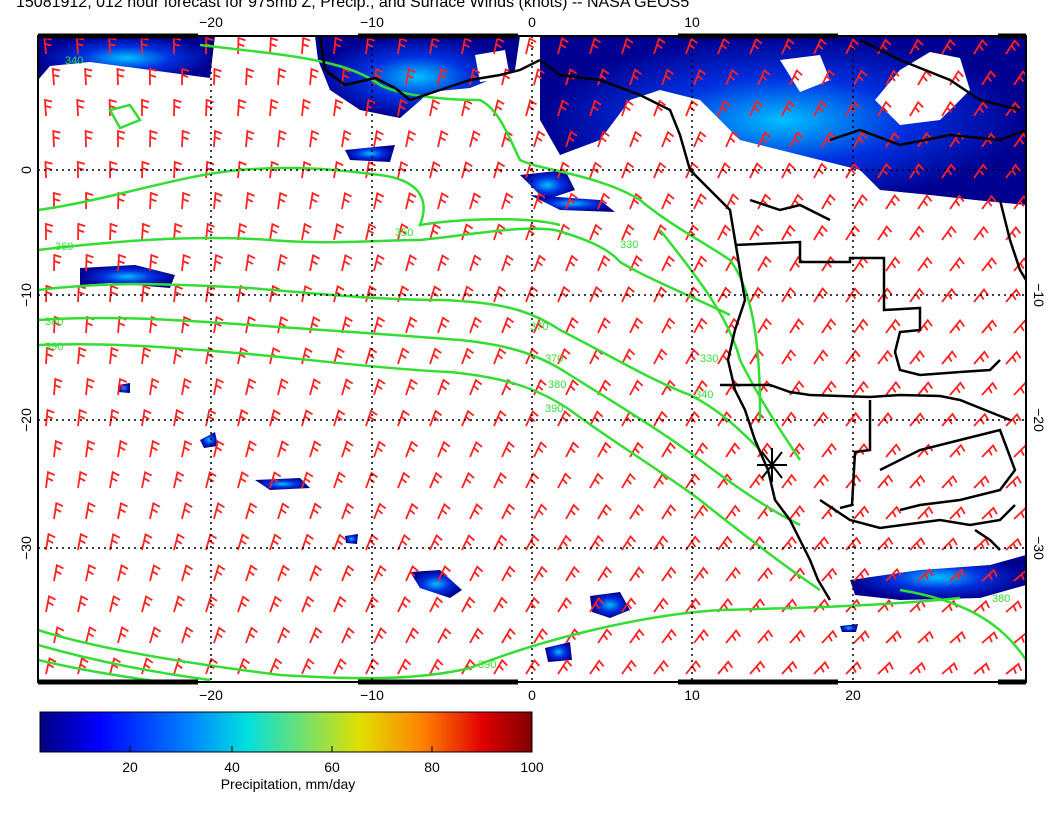  Describe the element at coordinates (130, 767) in the screenshot. I see `colorbar-tick-label: 20` at that location.